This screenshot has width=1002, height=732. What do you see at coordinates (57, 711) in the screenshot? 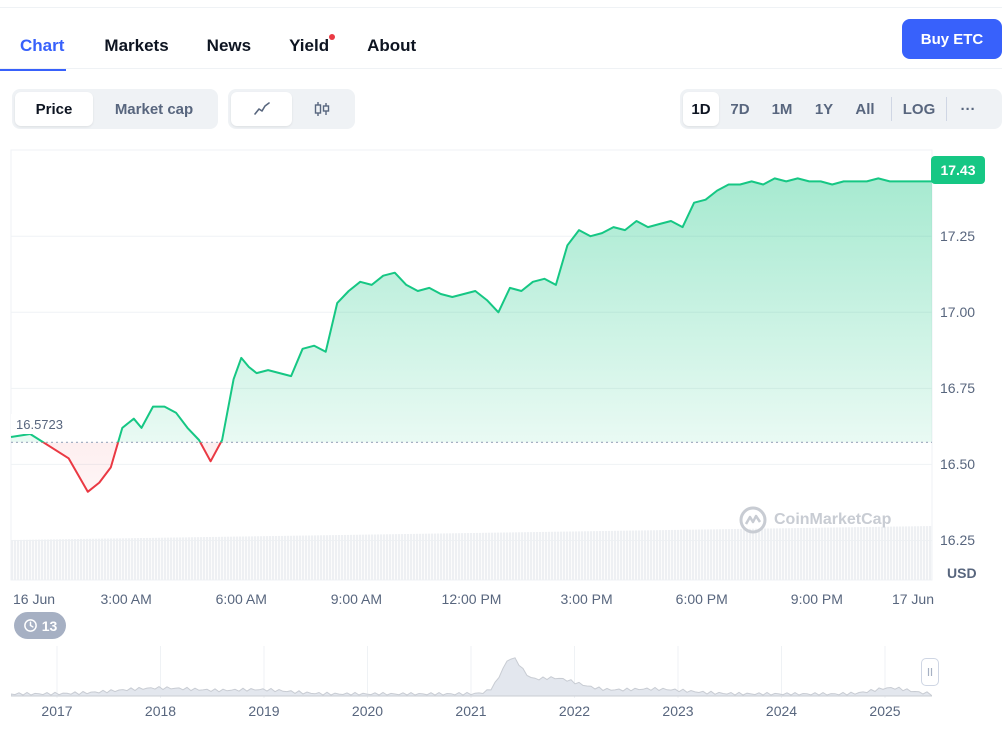
I see `navigator-year-label: 2017` at bounding box center [57, 711].